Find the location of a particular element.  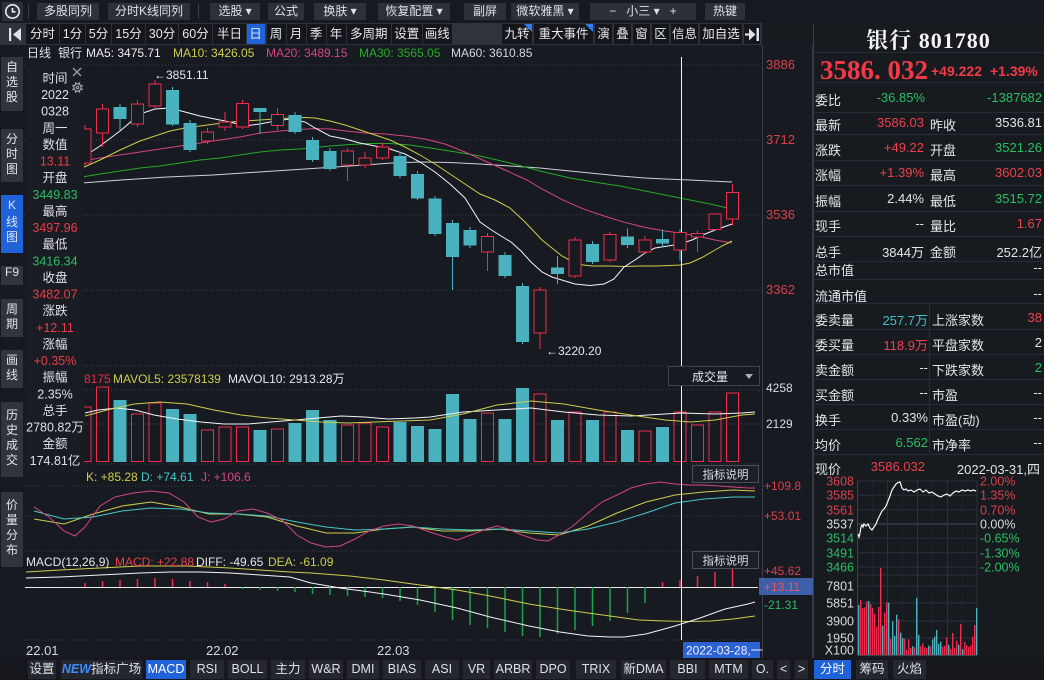

svg-text: -0.65% is located at coordinates (1000, 539).